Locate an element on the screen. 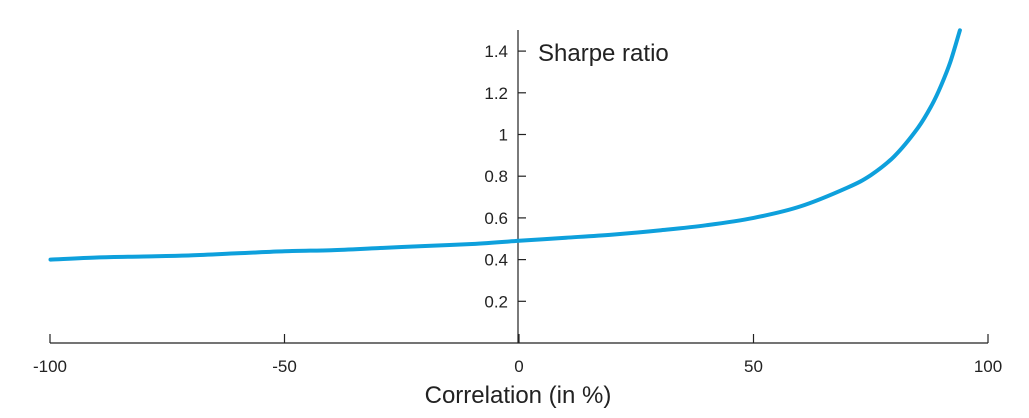  y-tick-label: 0.2 is located at coordinates (496, 301).